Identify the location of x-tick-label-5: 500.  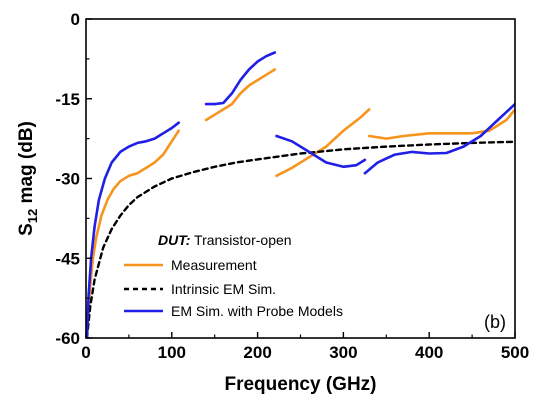
(515, 352).